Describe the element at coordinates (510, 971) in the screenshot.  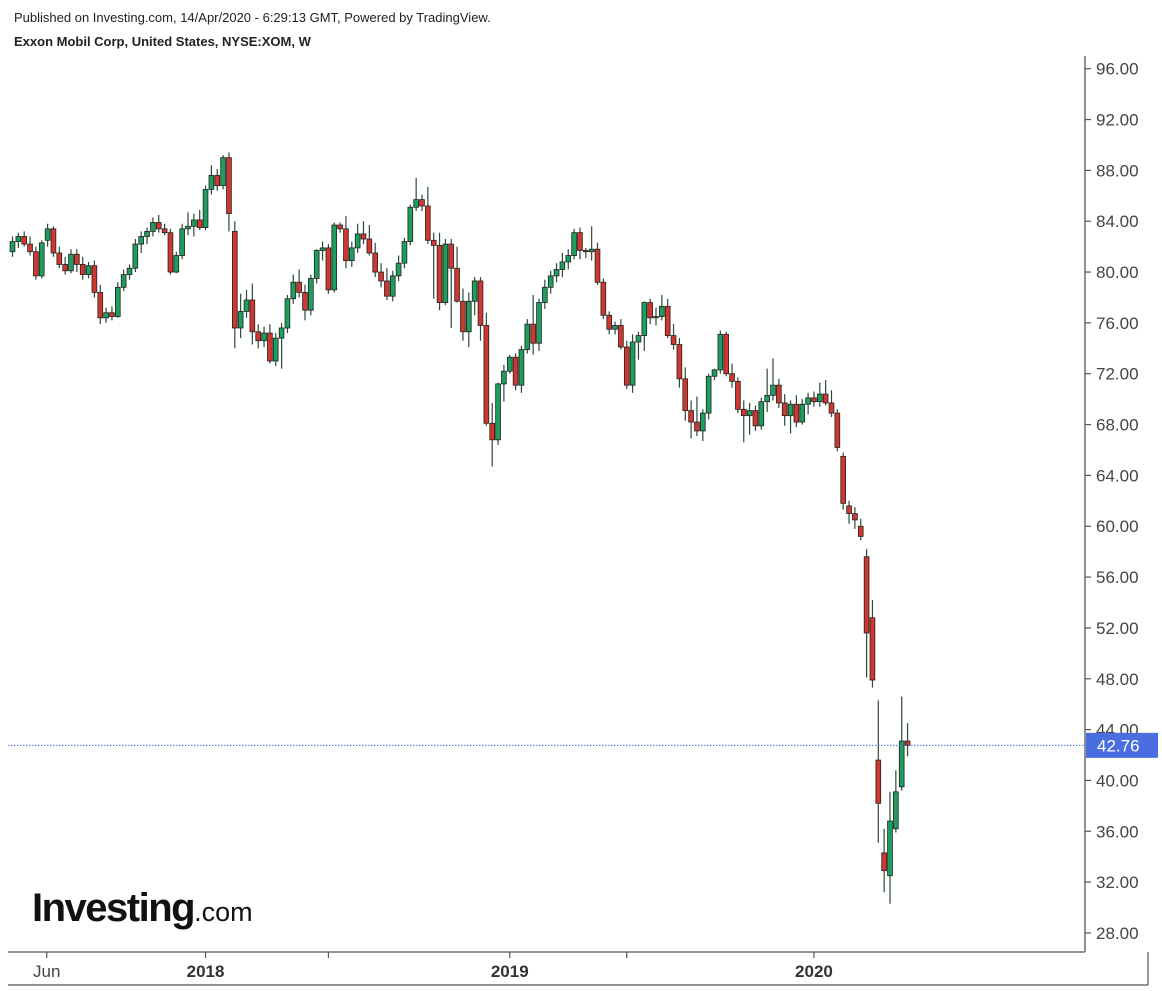
I see `x-tick-label: 2019` at that location.